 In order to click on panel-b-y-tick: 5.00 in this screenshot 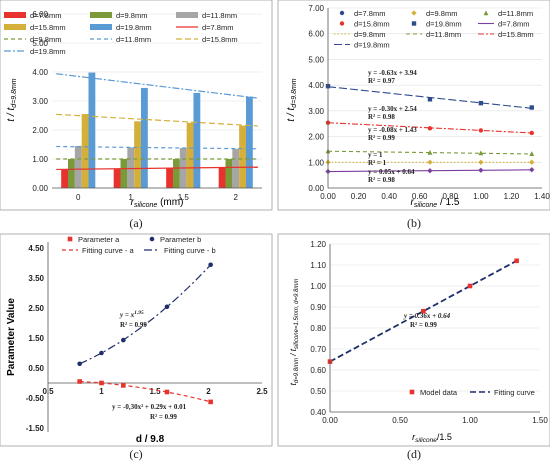, I will do `click(316, 59)`.